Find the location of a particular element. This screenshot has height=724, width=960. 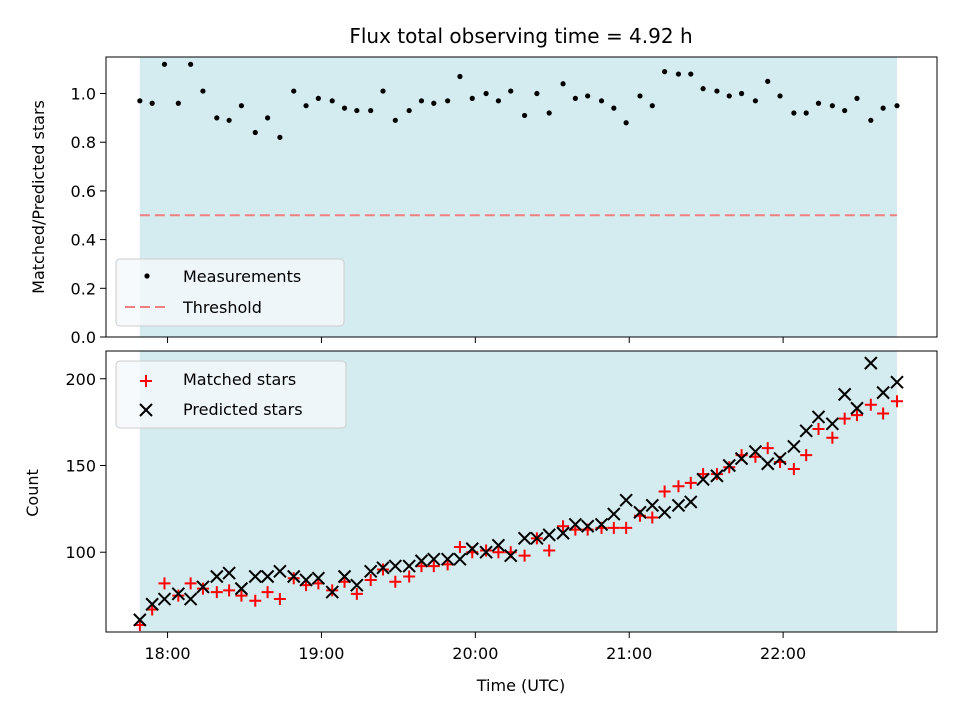

top-y-tick-label: 1.0 is located at coordinates (83, 94).